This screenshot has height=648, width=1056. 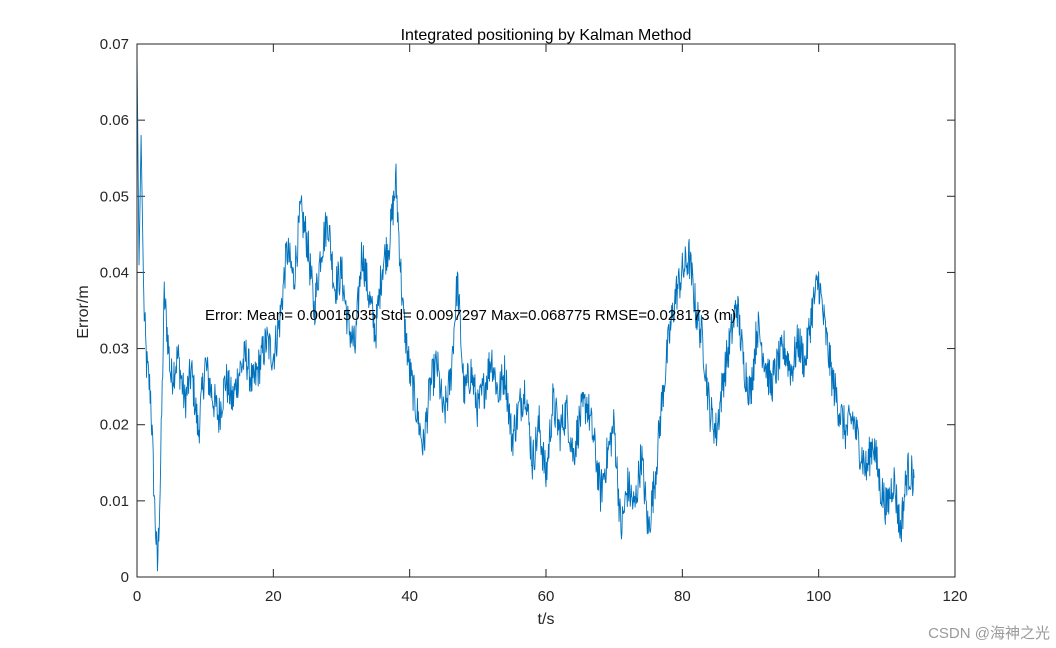 What do you see at coordinates (114, 349) in the screenshot?
I see `y-tick-label: 0.03` at bounding box center [114, 349].